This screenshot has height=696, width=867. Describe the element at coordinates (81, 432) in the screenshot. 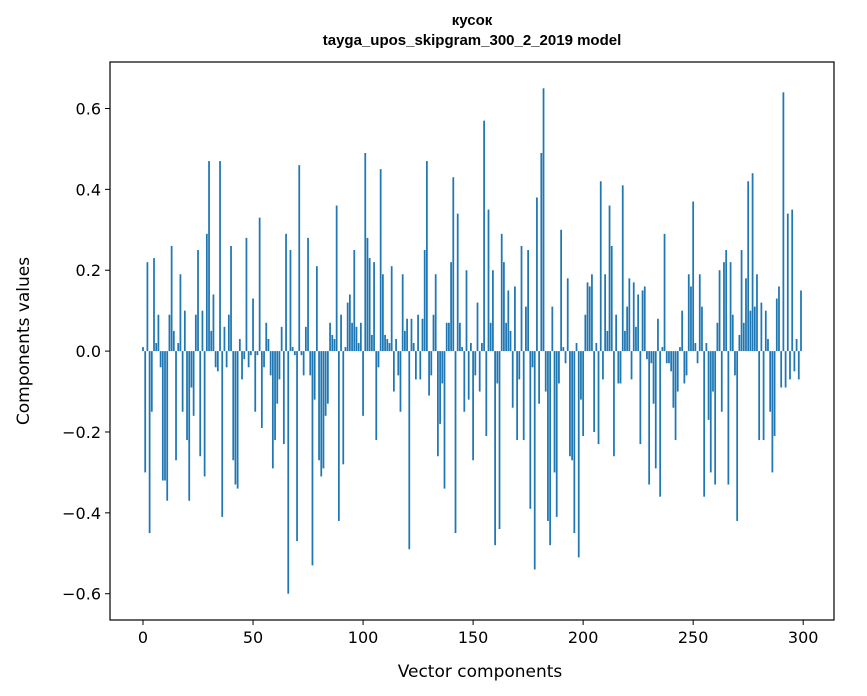

I see `y-tick-label: −0.2` at that location.